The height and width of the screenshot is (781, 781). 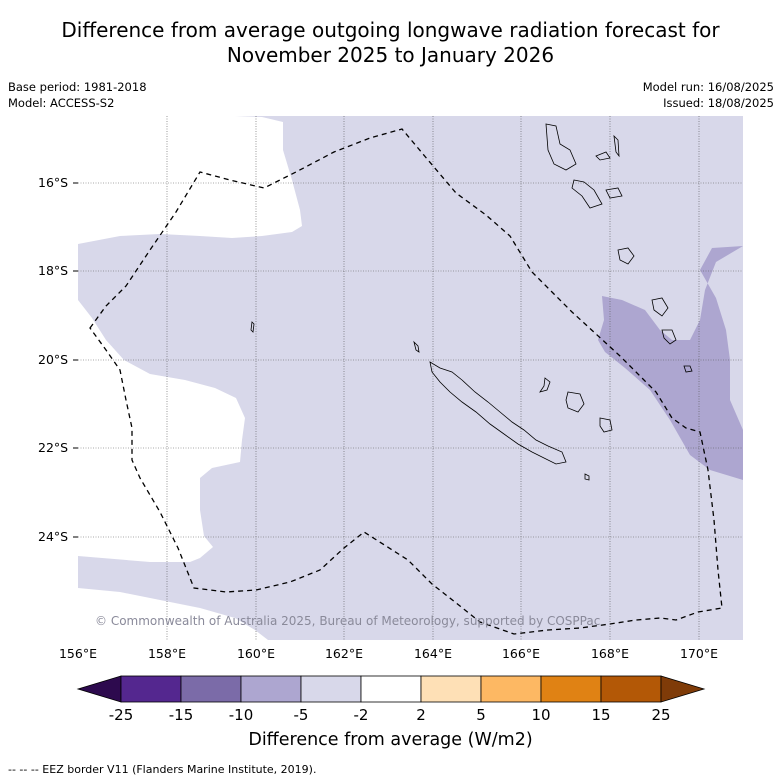 I want to click on island-efate, so click(x=626, y=256).